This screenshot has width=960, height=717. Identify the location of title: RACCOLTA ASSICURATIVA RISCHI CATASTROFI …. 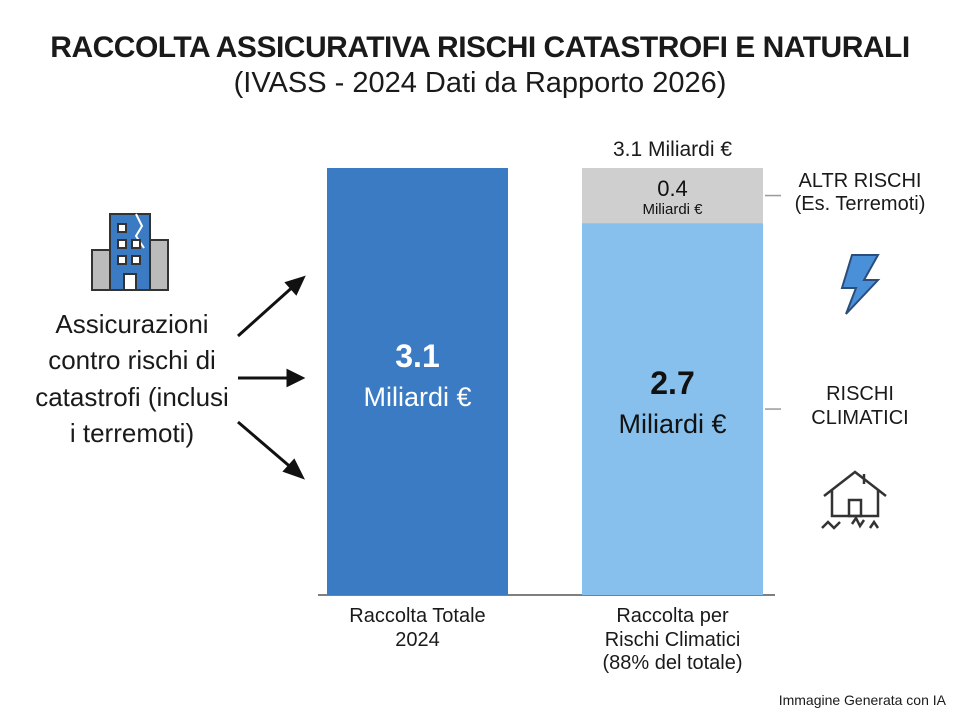
(480, 47).